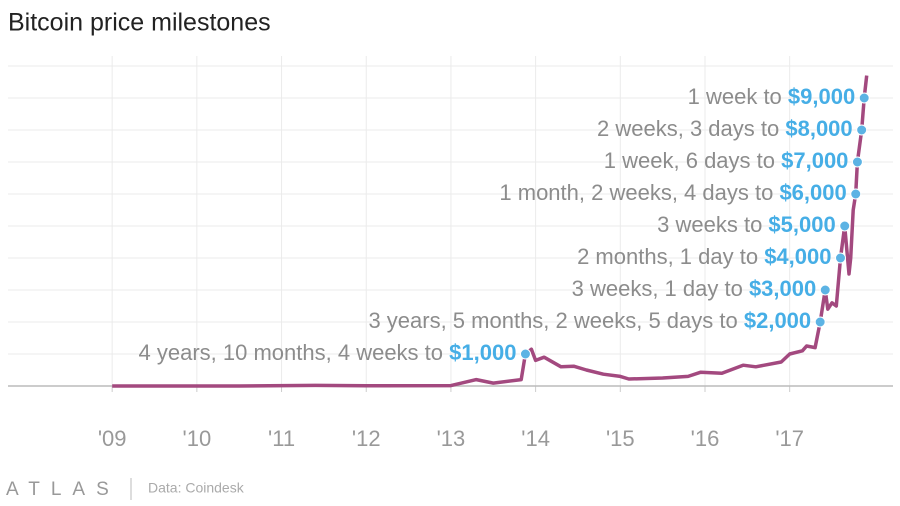 Image resolution: width=900 pixels, height=506 pixels. Describe the element at coordinates (812, 192) in the screenshot. I see `milestone-value: $6,000` at that location.